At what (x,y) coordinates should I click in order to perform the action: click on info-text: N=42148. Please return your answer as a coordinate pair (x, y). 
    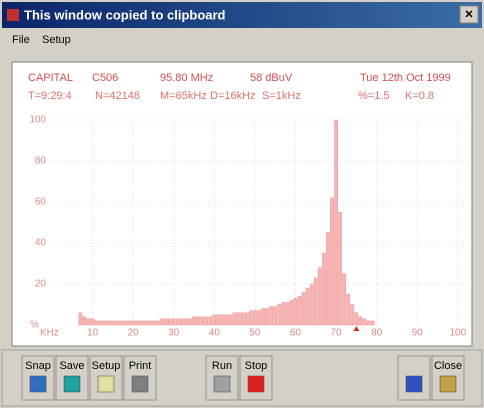
    Looking at the image, I should click on (117, 96).